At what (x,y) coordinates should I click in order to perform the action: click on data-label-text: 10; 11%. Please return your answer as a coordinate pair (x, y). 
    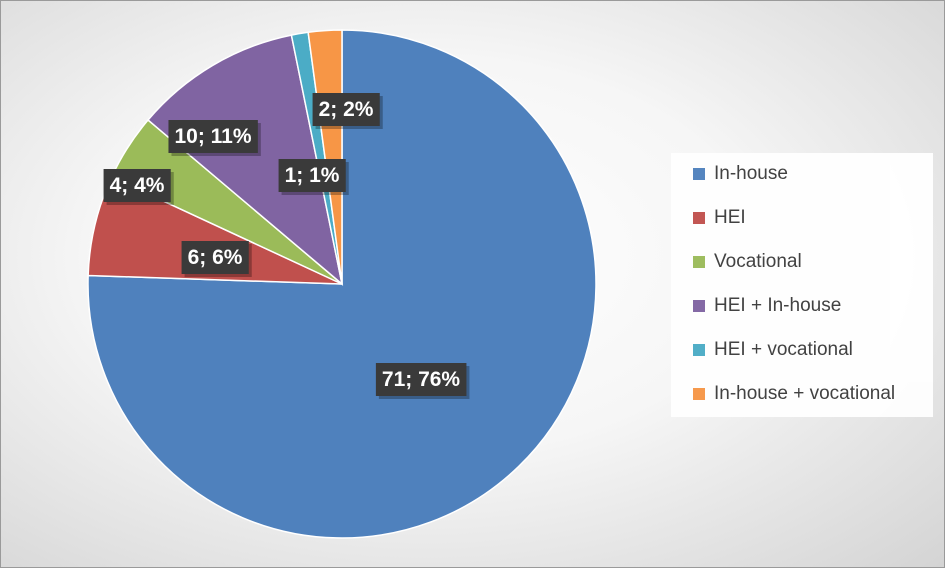
    Looking at the image, I should click on (212, 136).